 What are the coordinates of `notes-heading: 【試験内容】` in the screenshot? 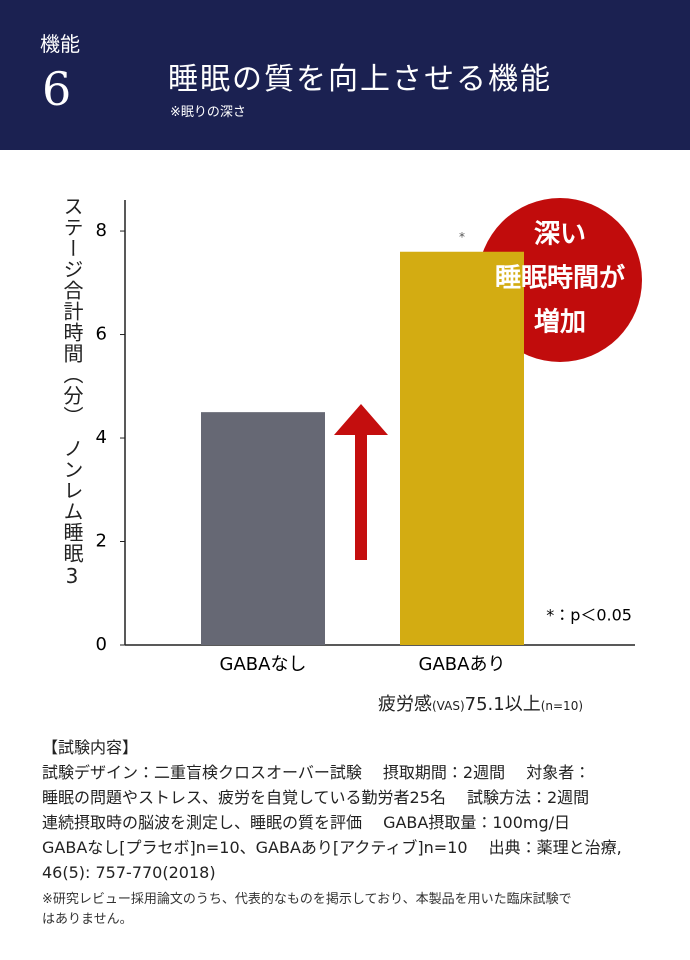 It's located at (90, 747).